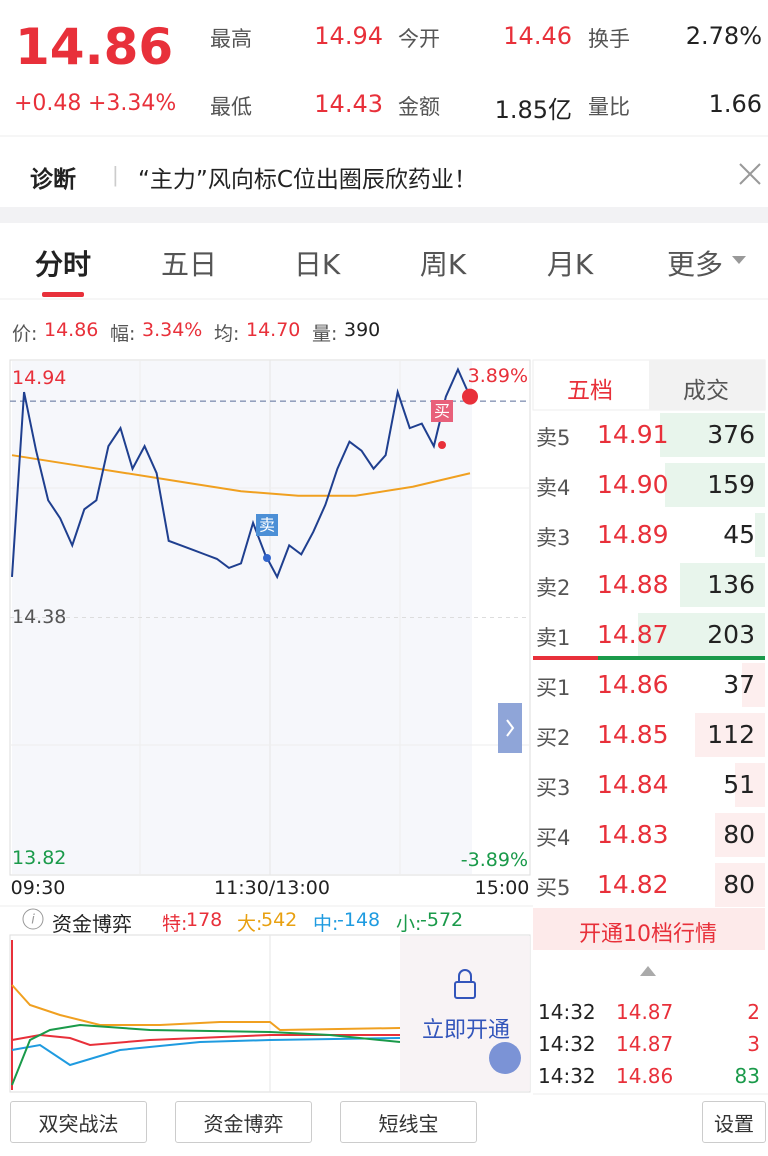 This screenshot has height=1156, width=768. What do you see at coordinates (204, 919) in the screenshot?
I see `capital-value: 178` at bounding box center [204, 919].